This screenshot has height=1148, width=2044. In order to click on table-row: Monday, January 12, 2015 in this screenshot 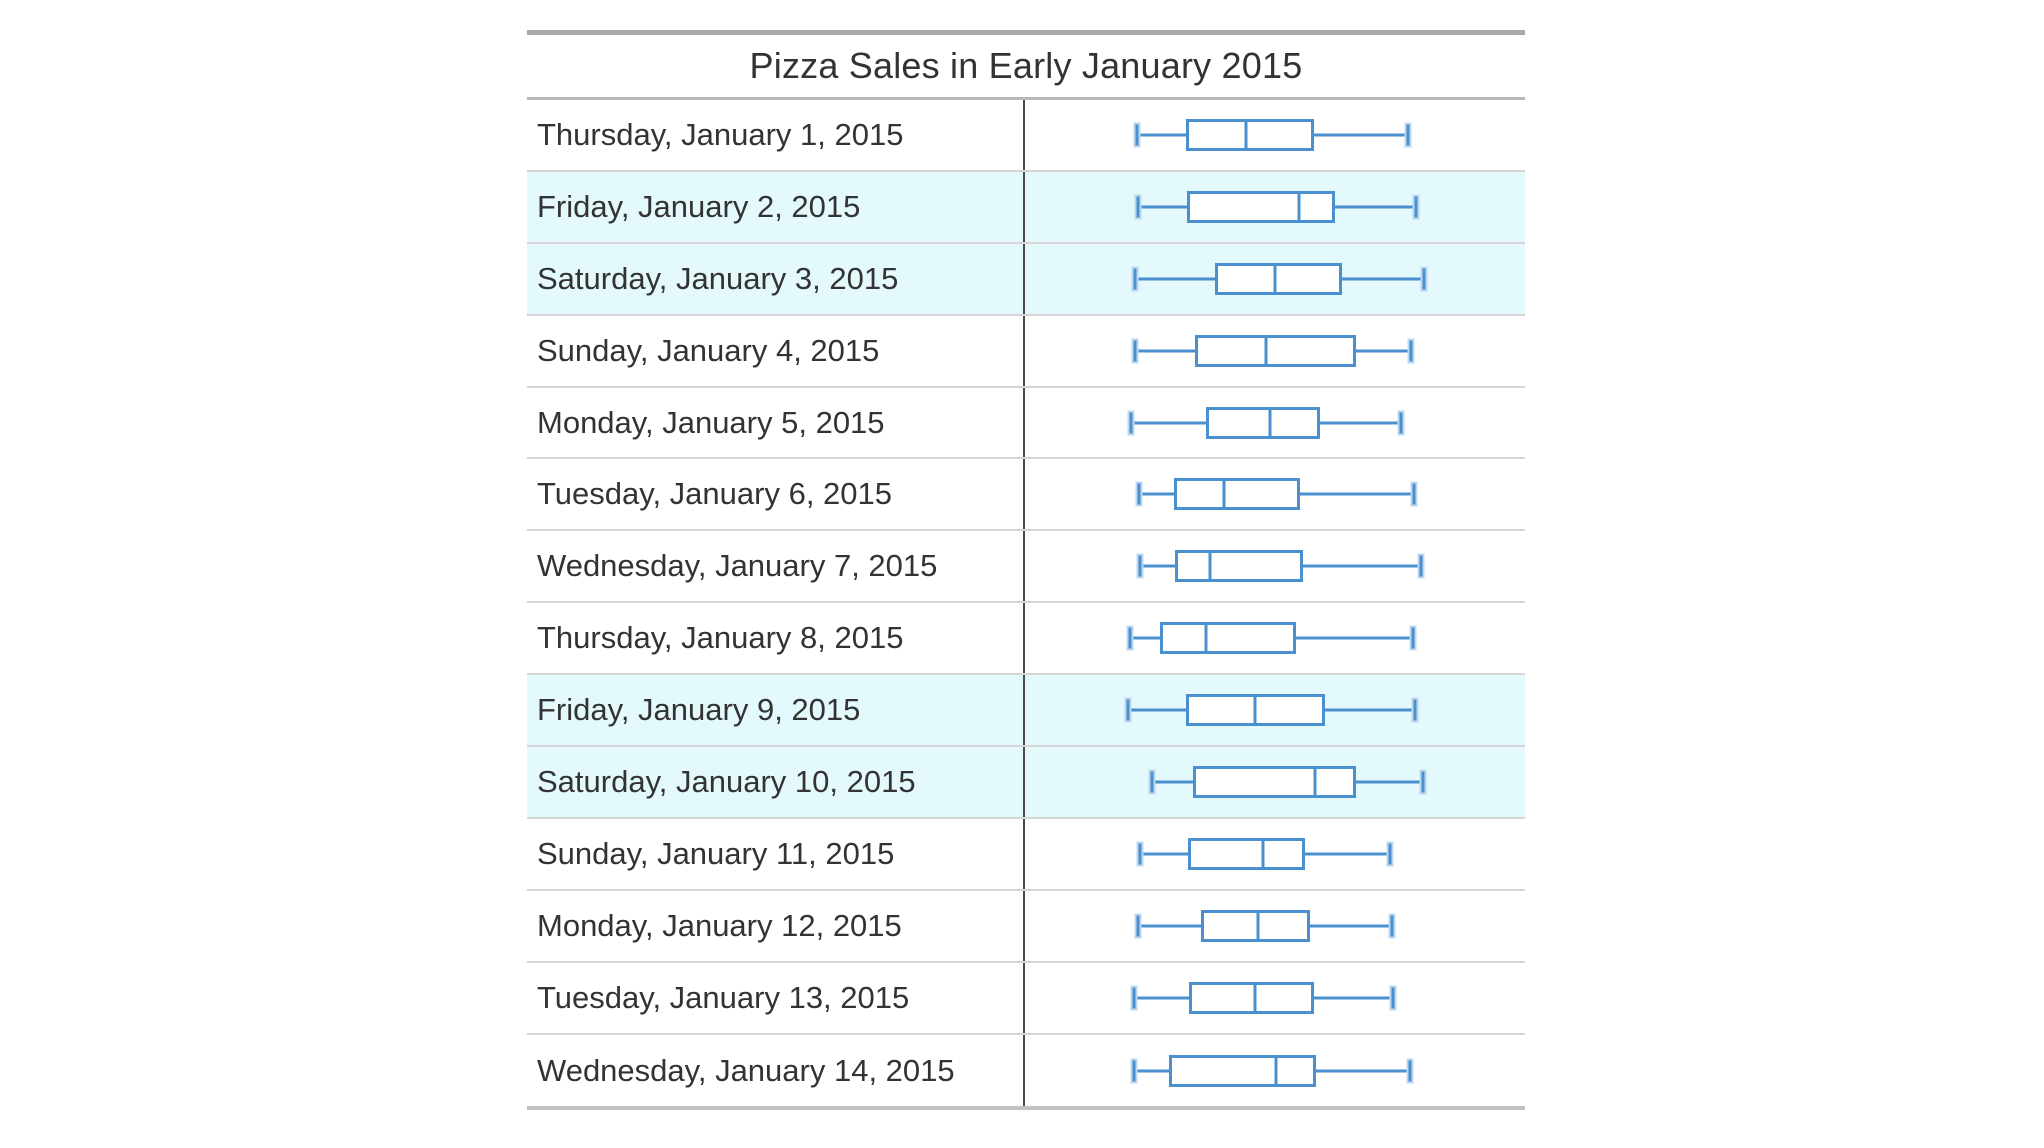, I will do `click(1026, 926)`.